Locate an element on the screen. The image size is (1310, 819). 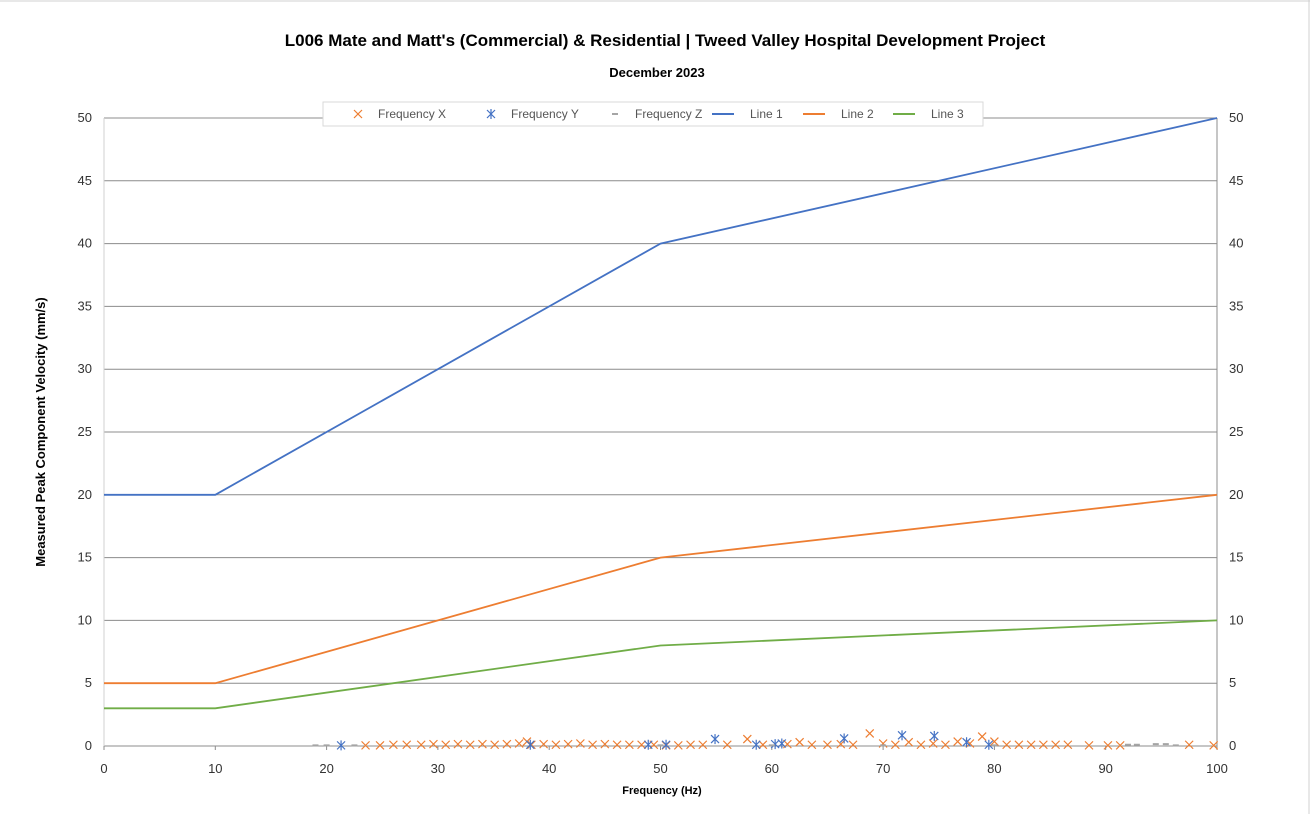
secondary-y-tick-label: 45 is located at coordinates (1236, 180).